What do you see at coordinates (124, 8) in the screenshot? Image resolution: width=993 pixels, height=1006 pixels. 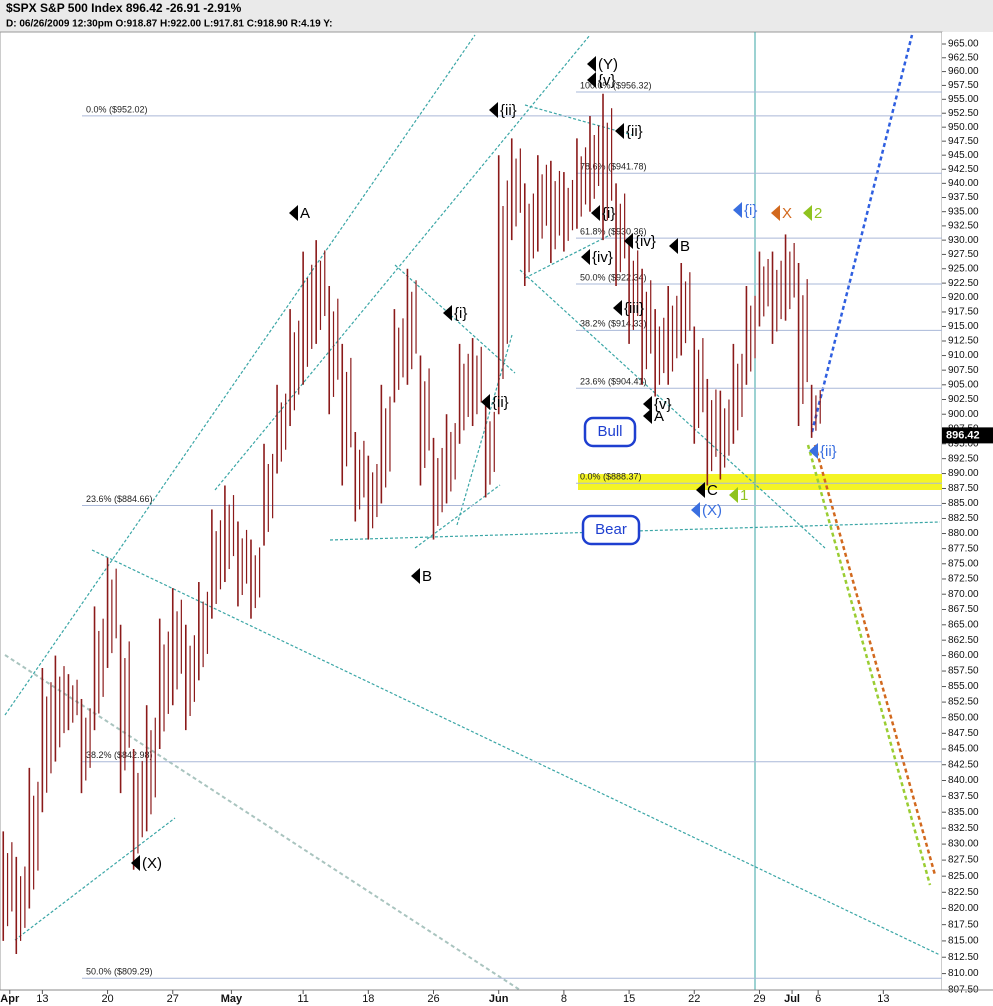 I see `header-title: $SPX S&P 500 Index 896.42 -26.91 -2.91%` at bounding box center [124, 8].